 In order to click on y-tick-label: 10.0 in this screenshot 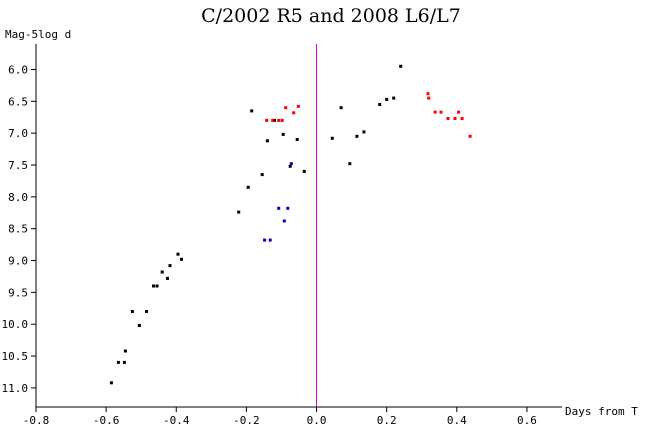, I will do `click(15, 324)`.